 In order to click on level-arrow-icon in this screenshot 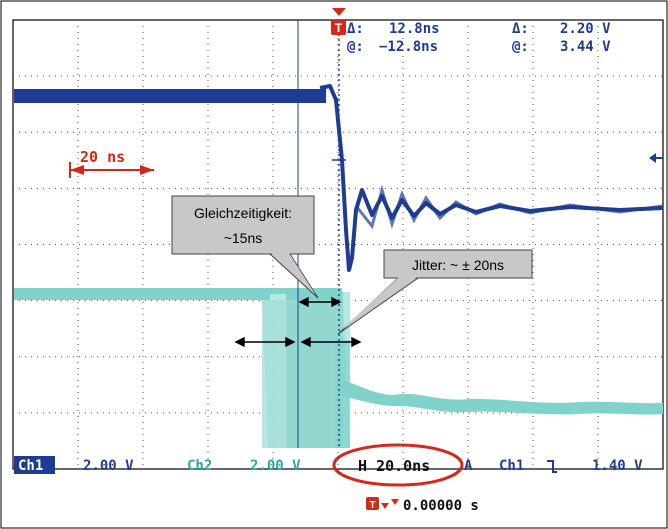, I will do `click(656, 158)`.